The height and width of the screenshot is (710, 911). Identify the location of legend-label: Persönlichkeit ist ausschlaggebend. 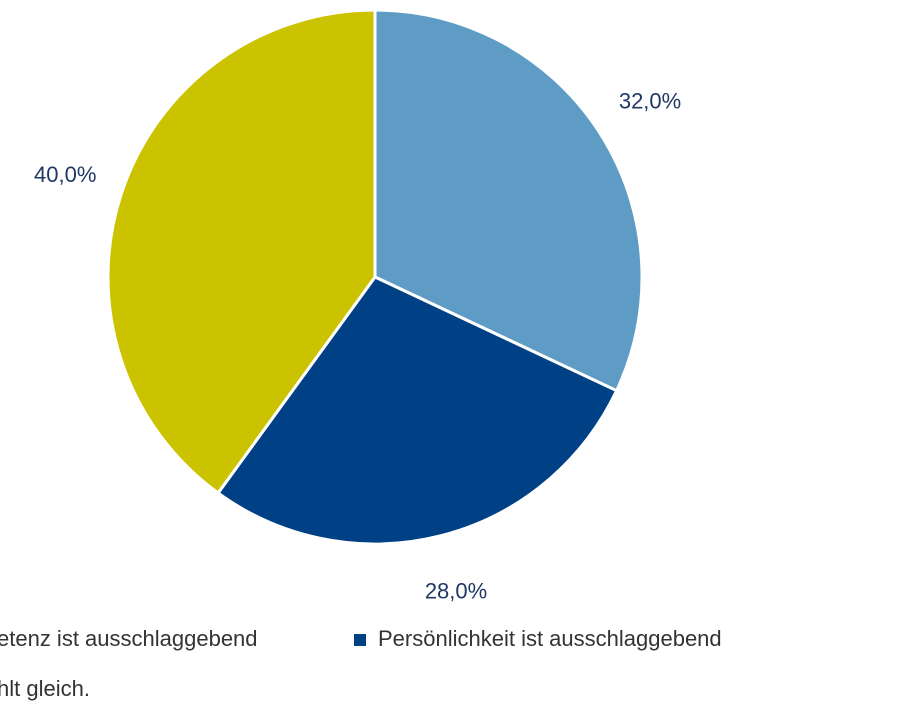
(550, 638).